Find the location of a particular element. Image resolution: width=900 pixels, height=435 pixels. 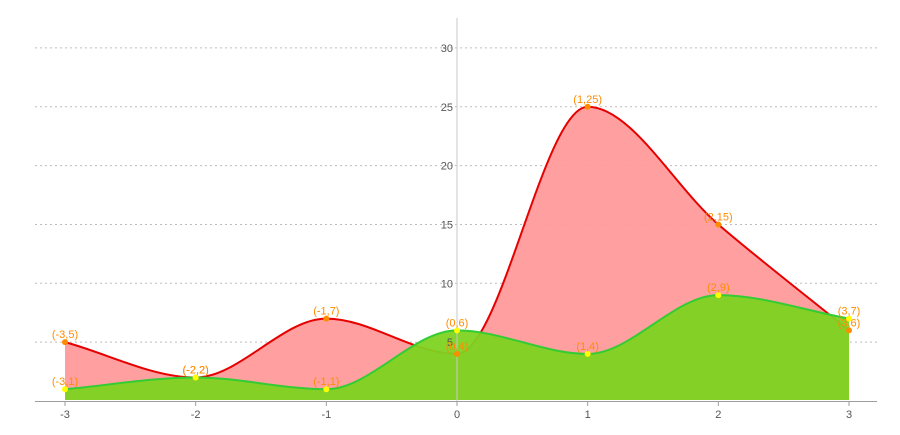

series-1-point-label: (3,6) is located at coordinates (849, 323).